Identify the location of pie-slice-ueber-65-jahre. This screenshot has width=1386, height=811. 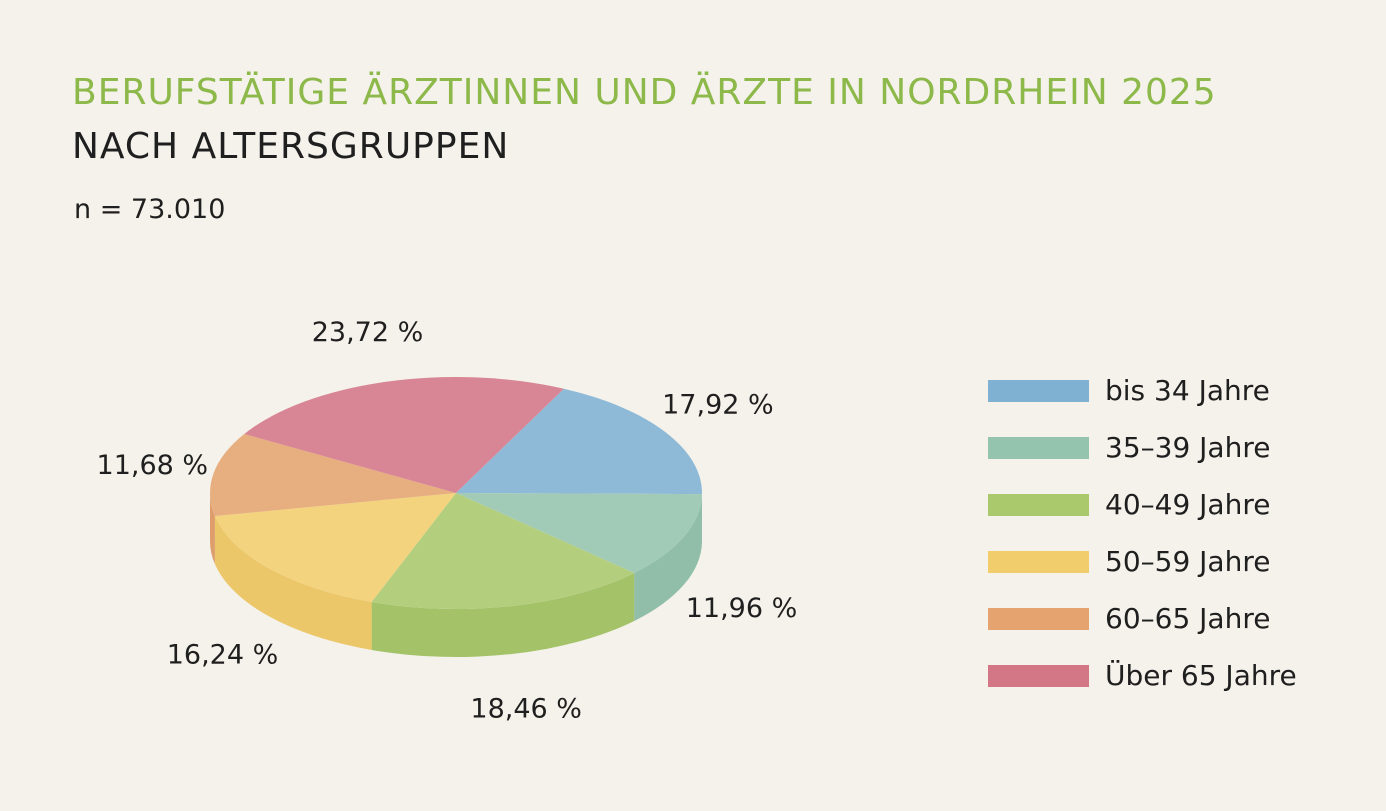
(404, 435).